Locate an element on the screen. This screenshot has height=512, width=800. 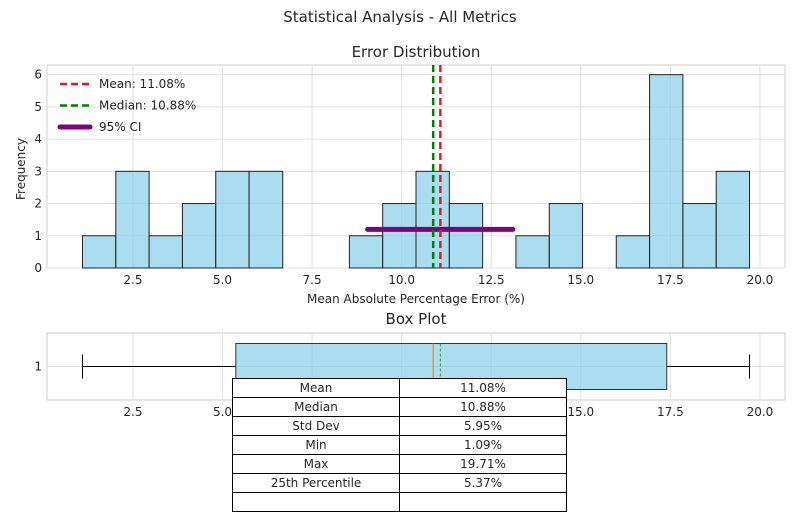
stats-row: Max 19.71% is located at coordinates (399, 464).